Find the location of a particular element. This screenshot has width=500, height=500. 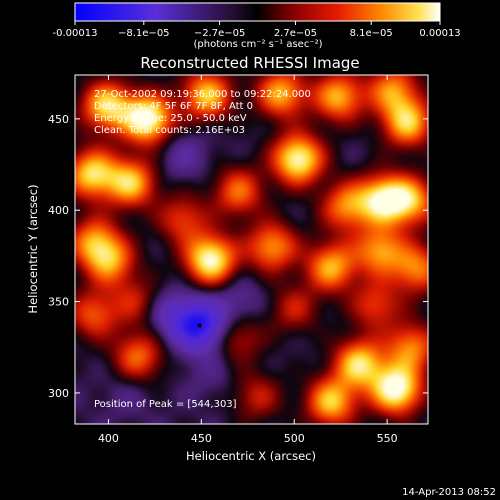

info-line-counts: Clean. Total counts: 2.16E+03 is located at coordinates (169, 130).